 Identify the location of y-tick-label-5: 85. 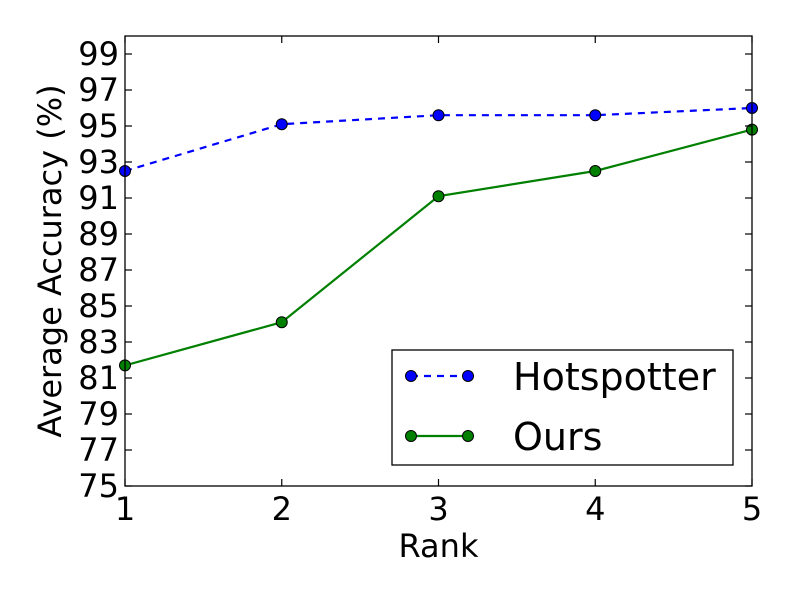
(98, 306).